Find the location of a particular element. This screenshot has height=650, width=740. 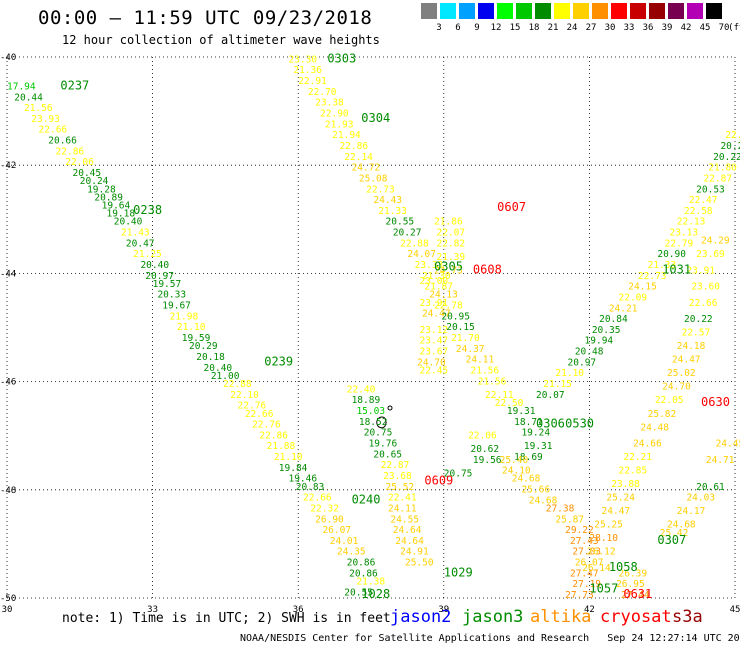

track-time-label: 0631 is located at coordinates (637, 594).